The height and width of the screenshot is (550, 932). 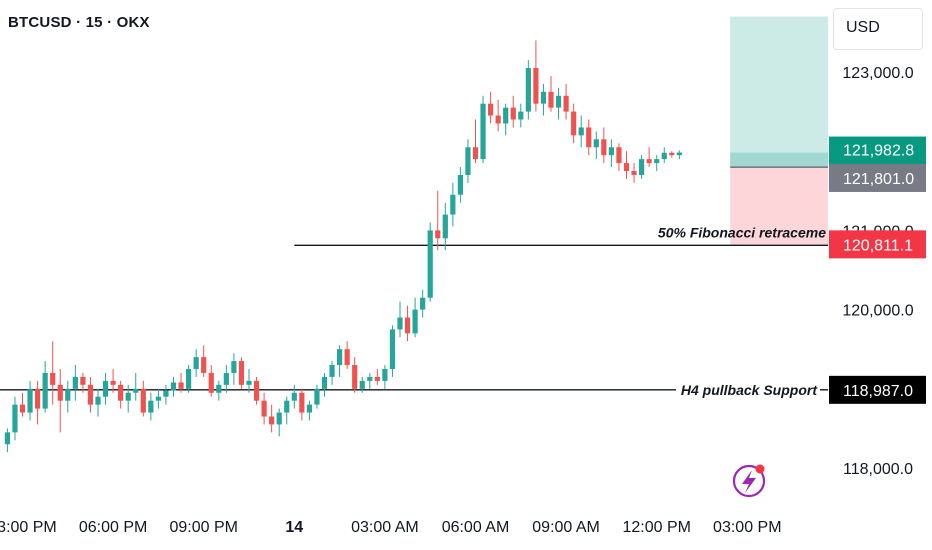 I want to click on support-label: H4 pullback Support, so click(x=749, y=390).